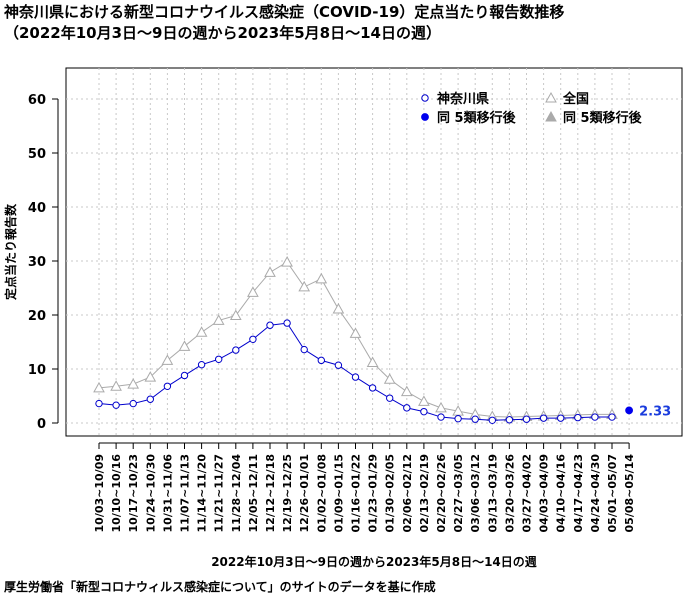 The width and height of the screenshot is (700, 600). I want to click on y-tick-label: 20, so click(37, 316).